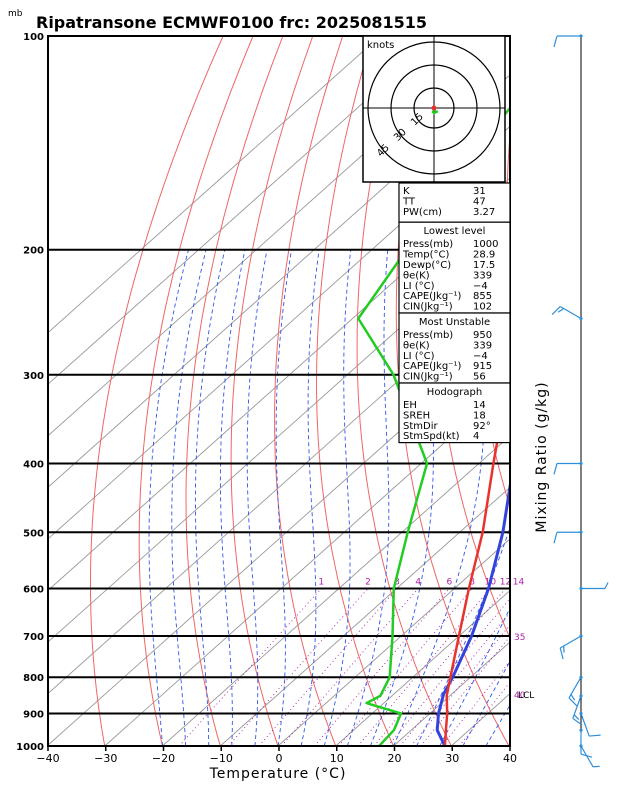  I want to click on right-edge-label: 40, so click(520, 696).